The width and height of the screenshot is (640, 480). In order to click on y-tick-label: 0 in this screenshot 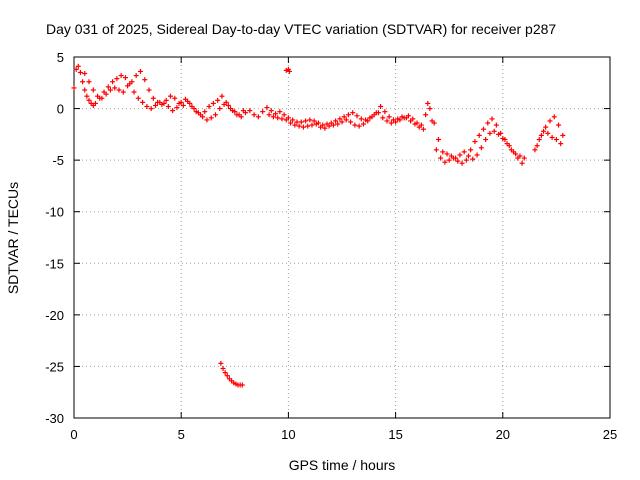, I will do `click(60, 109)`.